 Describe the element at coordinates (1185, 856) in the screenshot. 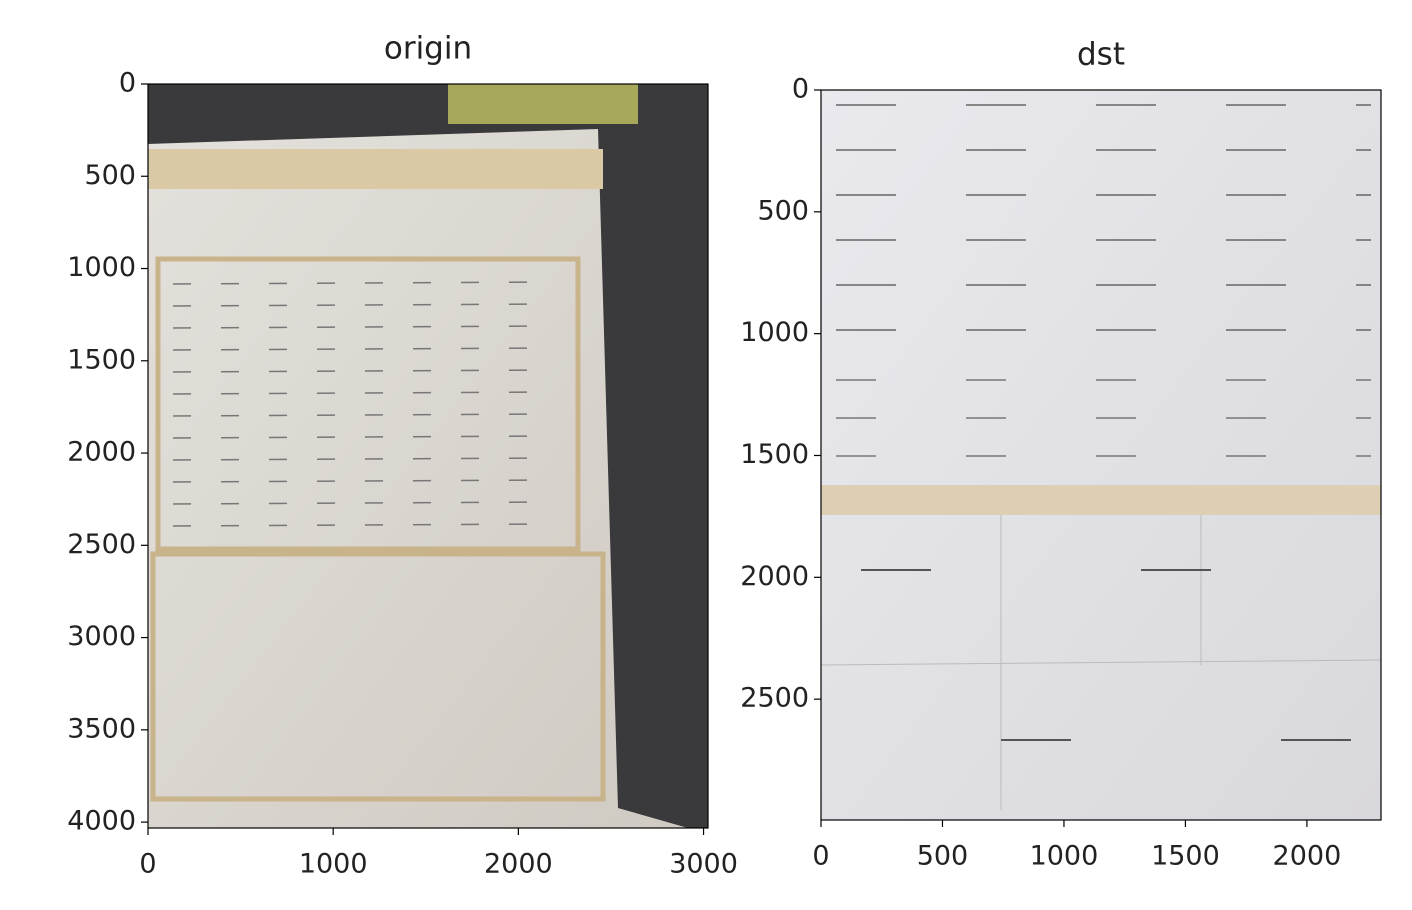

I see `x-tick-label: 1500` at that location.